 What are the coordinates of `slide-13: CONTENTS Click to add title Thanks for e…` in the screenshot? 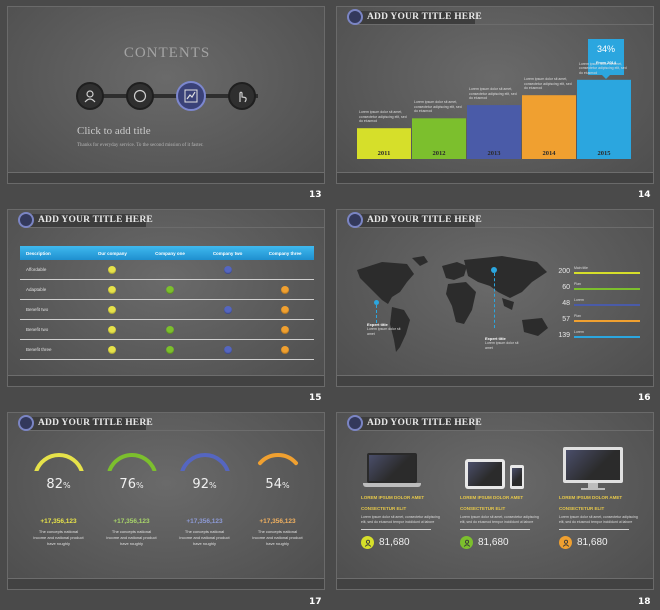 It's located at (166, 95).